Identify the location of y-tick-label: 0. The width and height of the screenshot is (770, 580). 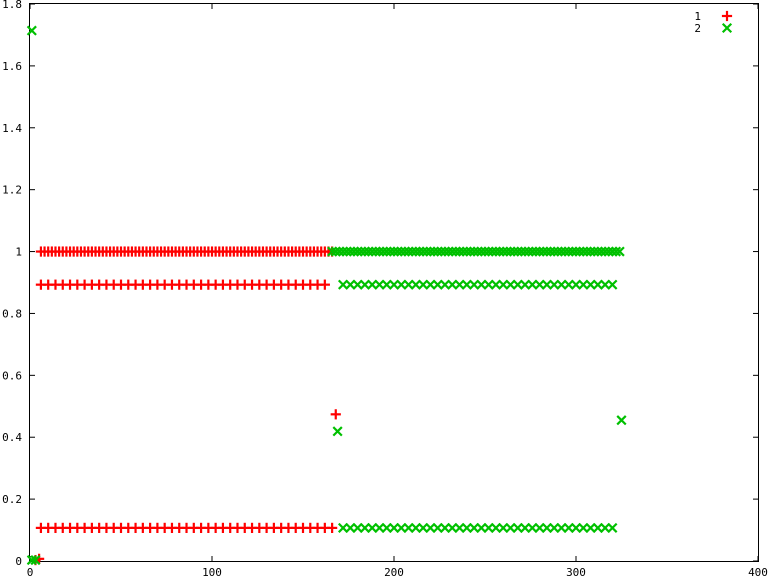
(18, 561).